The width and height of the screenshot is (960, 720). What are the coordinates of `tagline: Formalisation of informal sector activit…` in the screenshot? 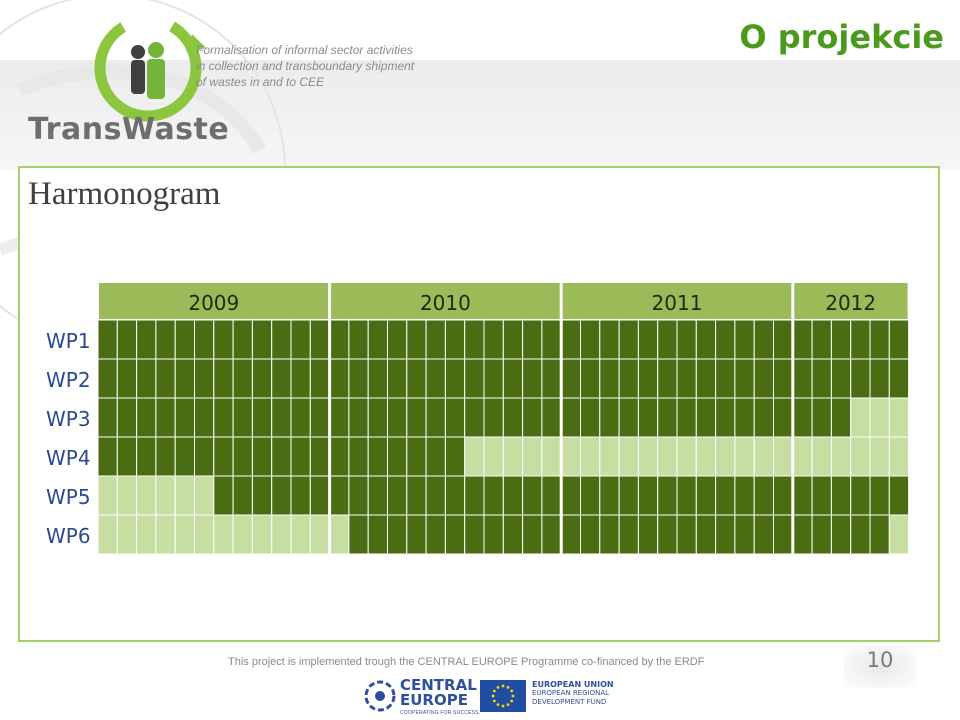 It's located at (326, 66).